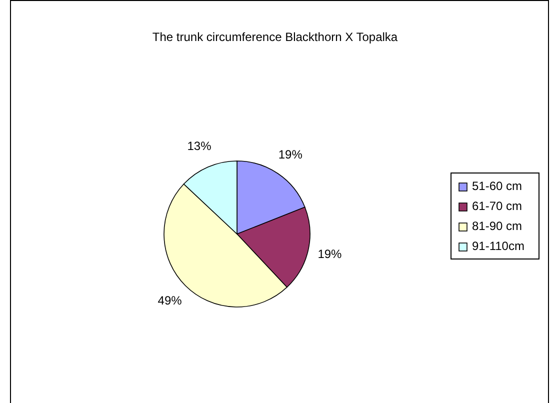  What do you see at coordinates (170, 300) in the screenshot?
I see `data-label: 49%` at bounding box center [170, 300].